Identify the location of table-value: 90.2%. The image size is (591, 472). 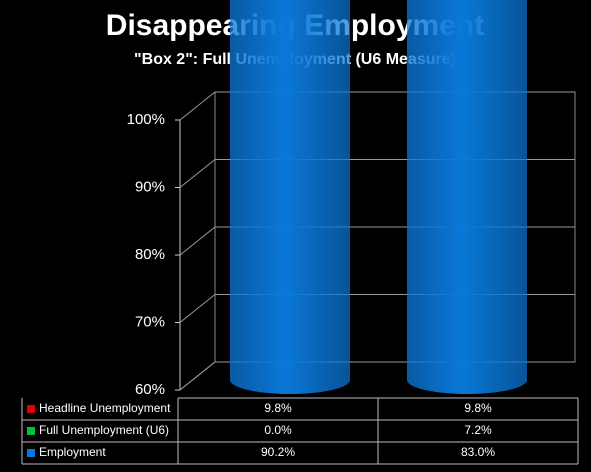
(278, 452).